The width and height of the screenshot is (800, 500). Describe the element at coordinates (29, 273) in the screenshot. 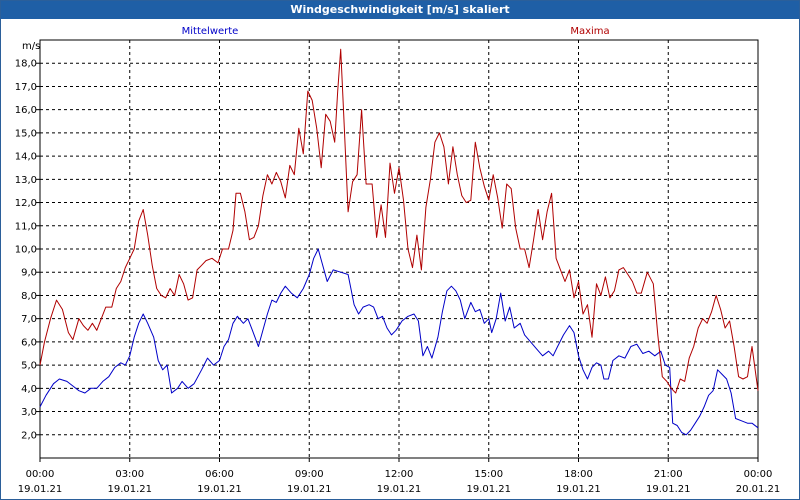

I see `y-tick-label: 9,0` at that location.